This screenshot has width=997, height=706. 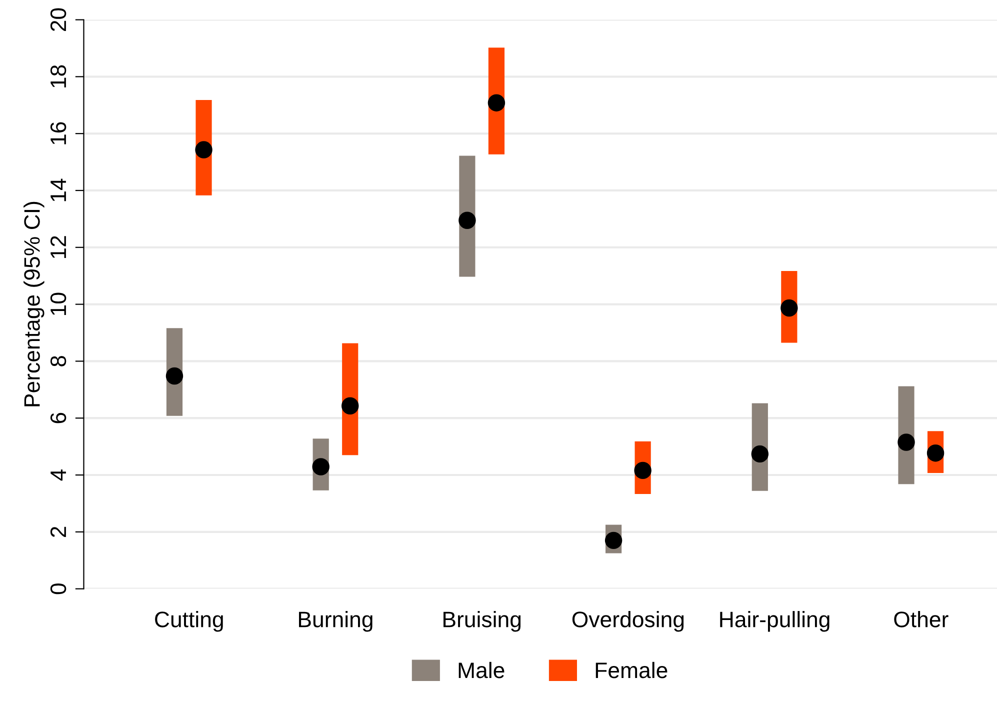 What do you see at coordinates (58, 361) in the screenshot?
I see `y-tick-label: 8` at bounding box center [58, 361].